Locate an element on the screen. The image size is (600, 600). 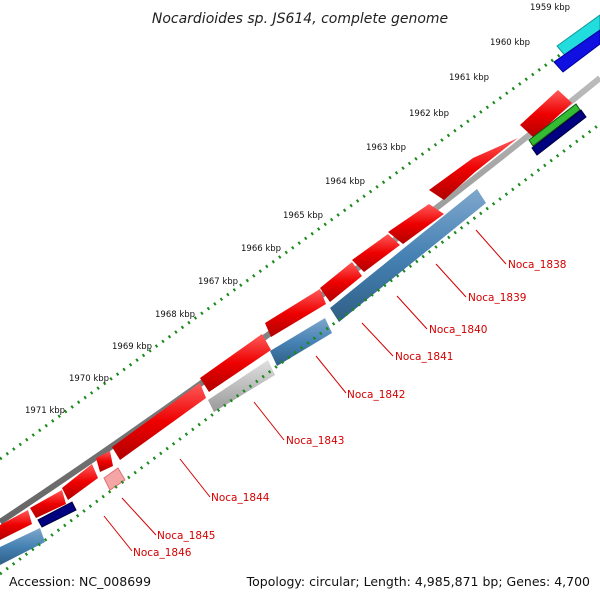
tick-label: 1968 kbp is located at coordinates (175, 315).